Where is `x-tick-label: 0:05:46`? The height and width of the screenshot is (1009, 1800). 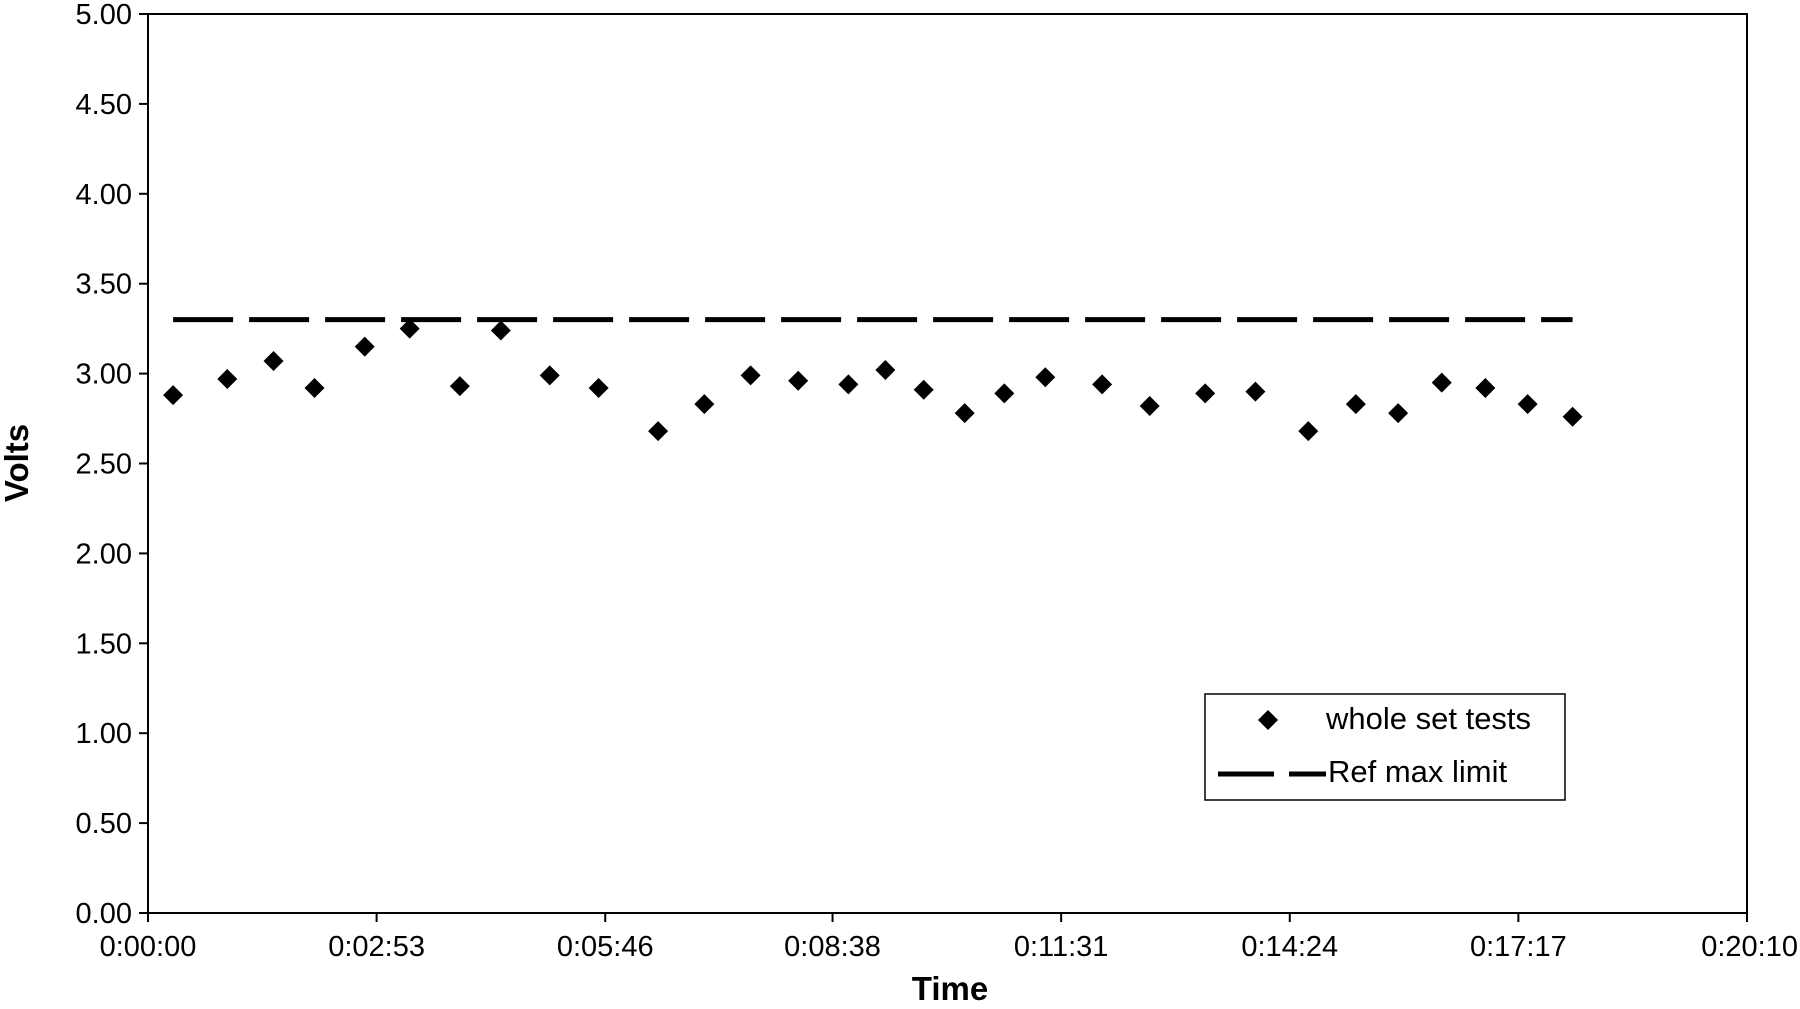 x-tick-label: 0:05:46 is located at coordinates (605, 947).